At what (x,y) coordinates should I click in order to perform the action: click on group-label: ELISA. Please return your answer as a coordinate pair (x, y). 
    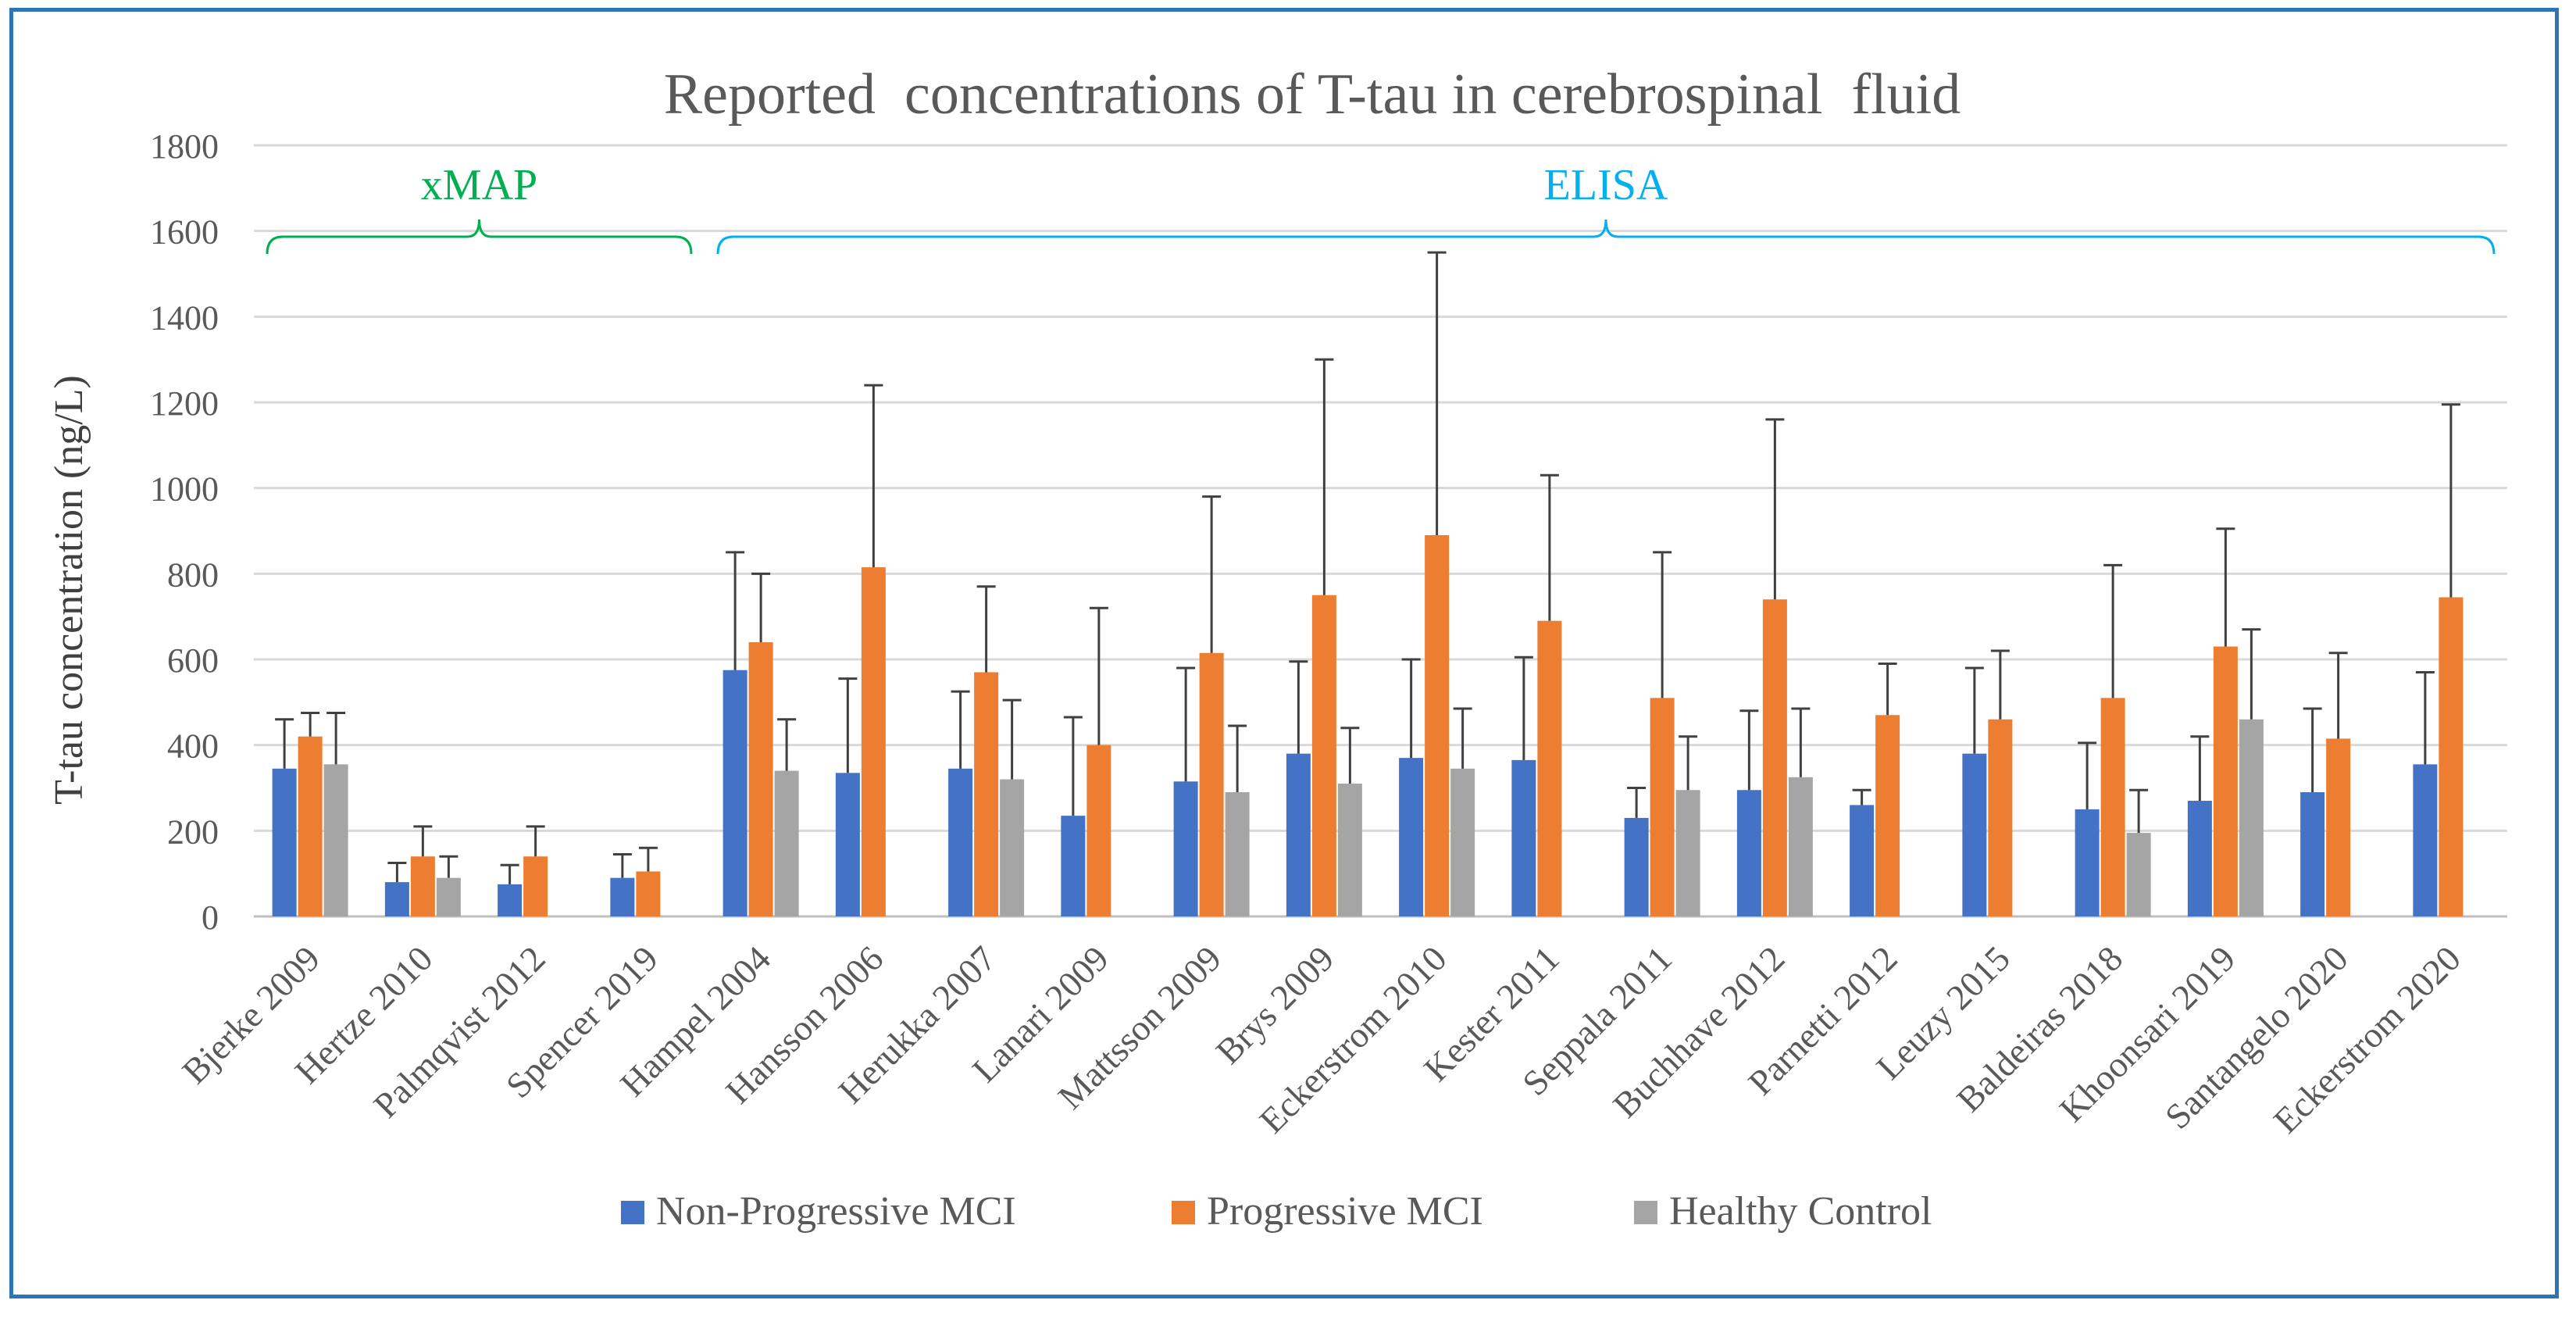
    Looking at the image, I should click on (1606, 185).